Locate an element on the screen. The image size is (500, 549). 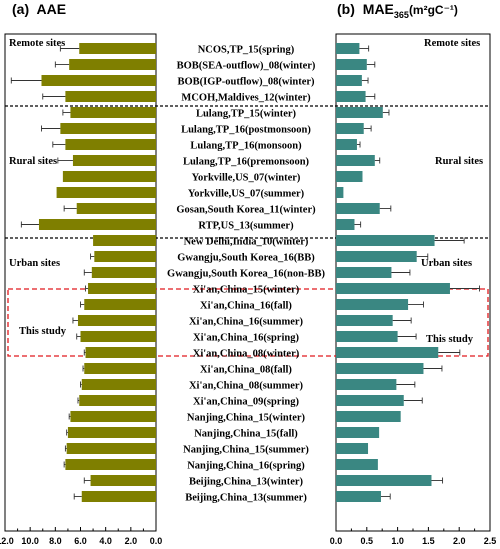
category-label: Lulang,TP_16(postmonsoon) is located at coordinates (246, 129).